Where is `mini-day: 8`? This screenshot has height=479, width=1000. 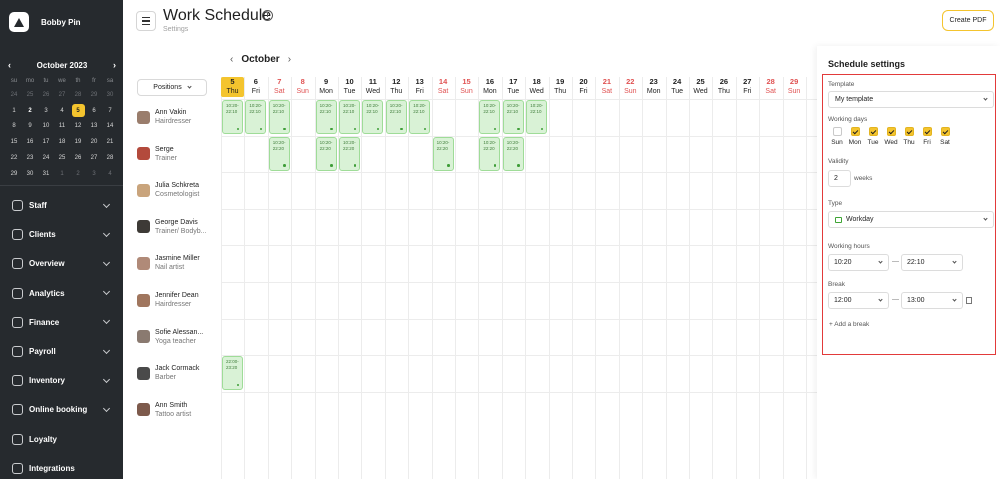
mini-day: 8 is located at coordinates (14, 126).